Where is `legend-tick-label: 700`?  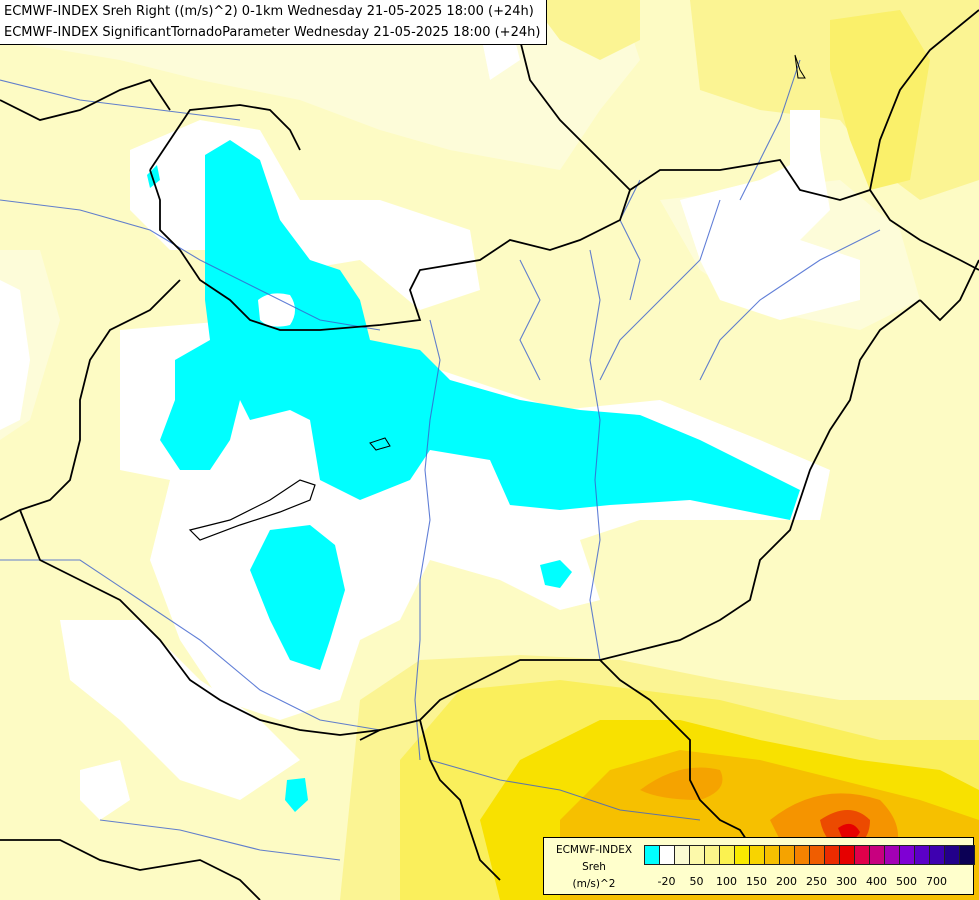
legend-tick-label: 700 is located at coordinates (936, 881).